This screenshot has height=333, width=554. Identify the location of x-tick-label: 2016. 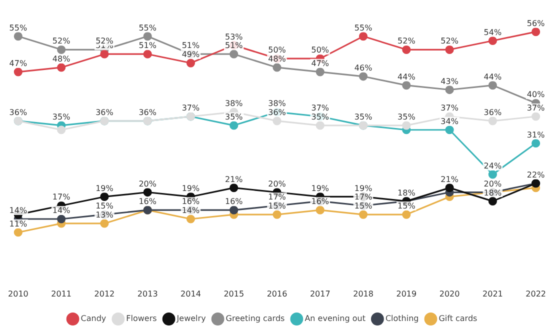
(277, 293).